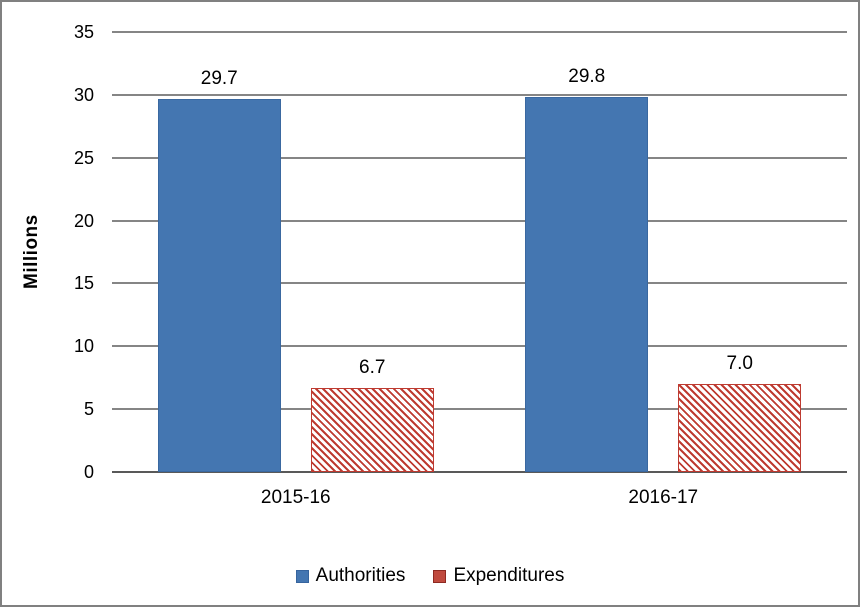 This screenshot has width=864, height=611. What do you see at coordinates (440, 576) in the screenshot?
I see `legend-swatch-expenditures-icon` at bounding box center [440, 576].